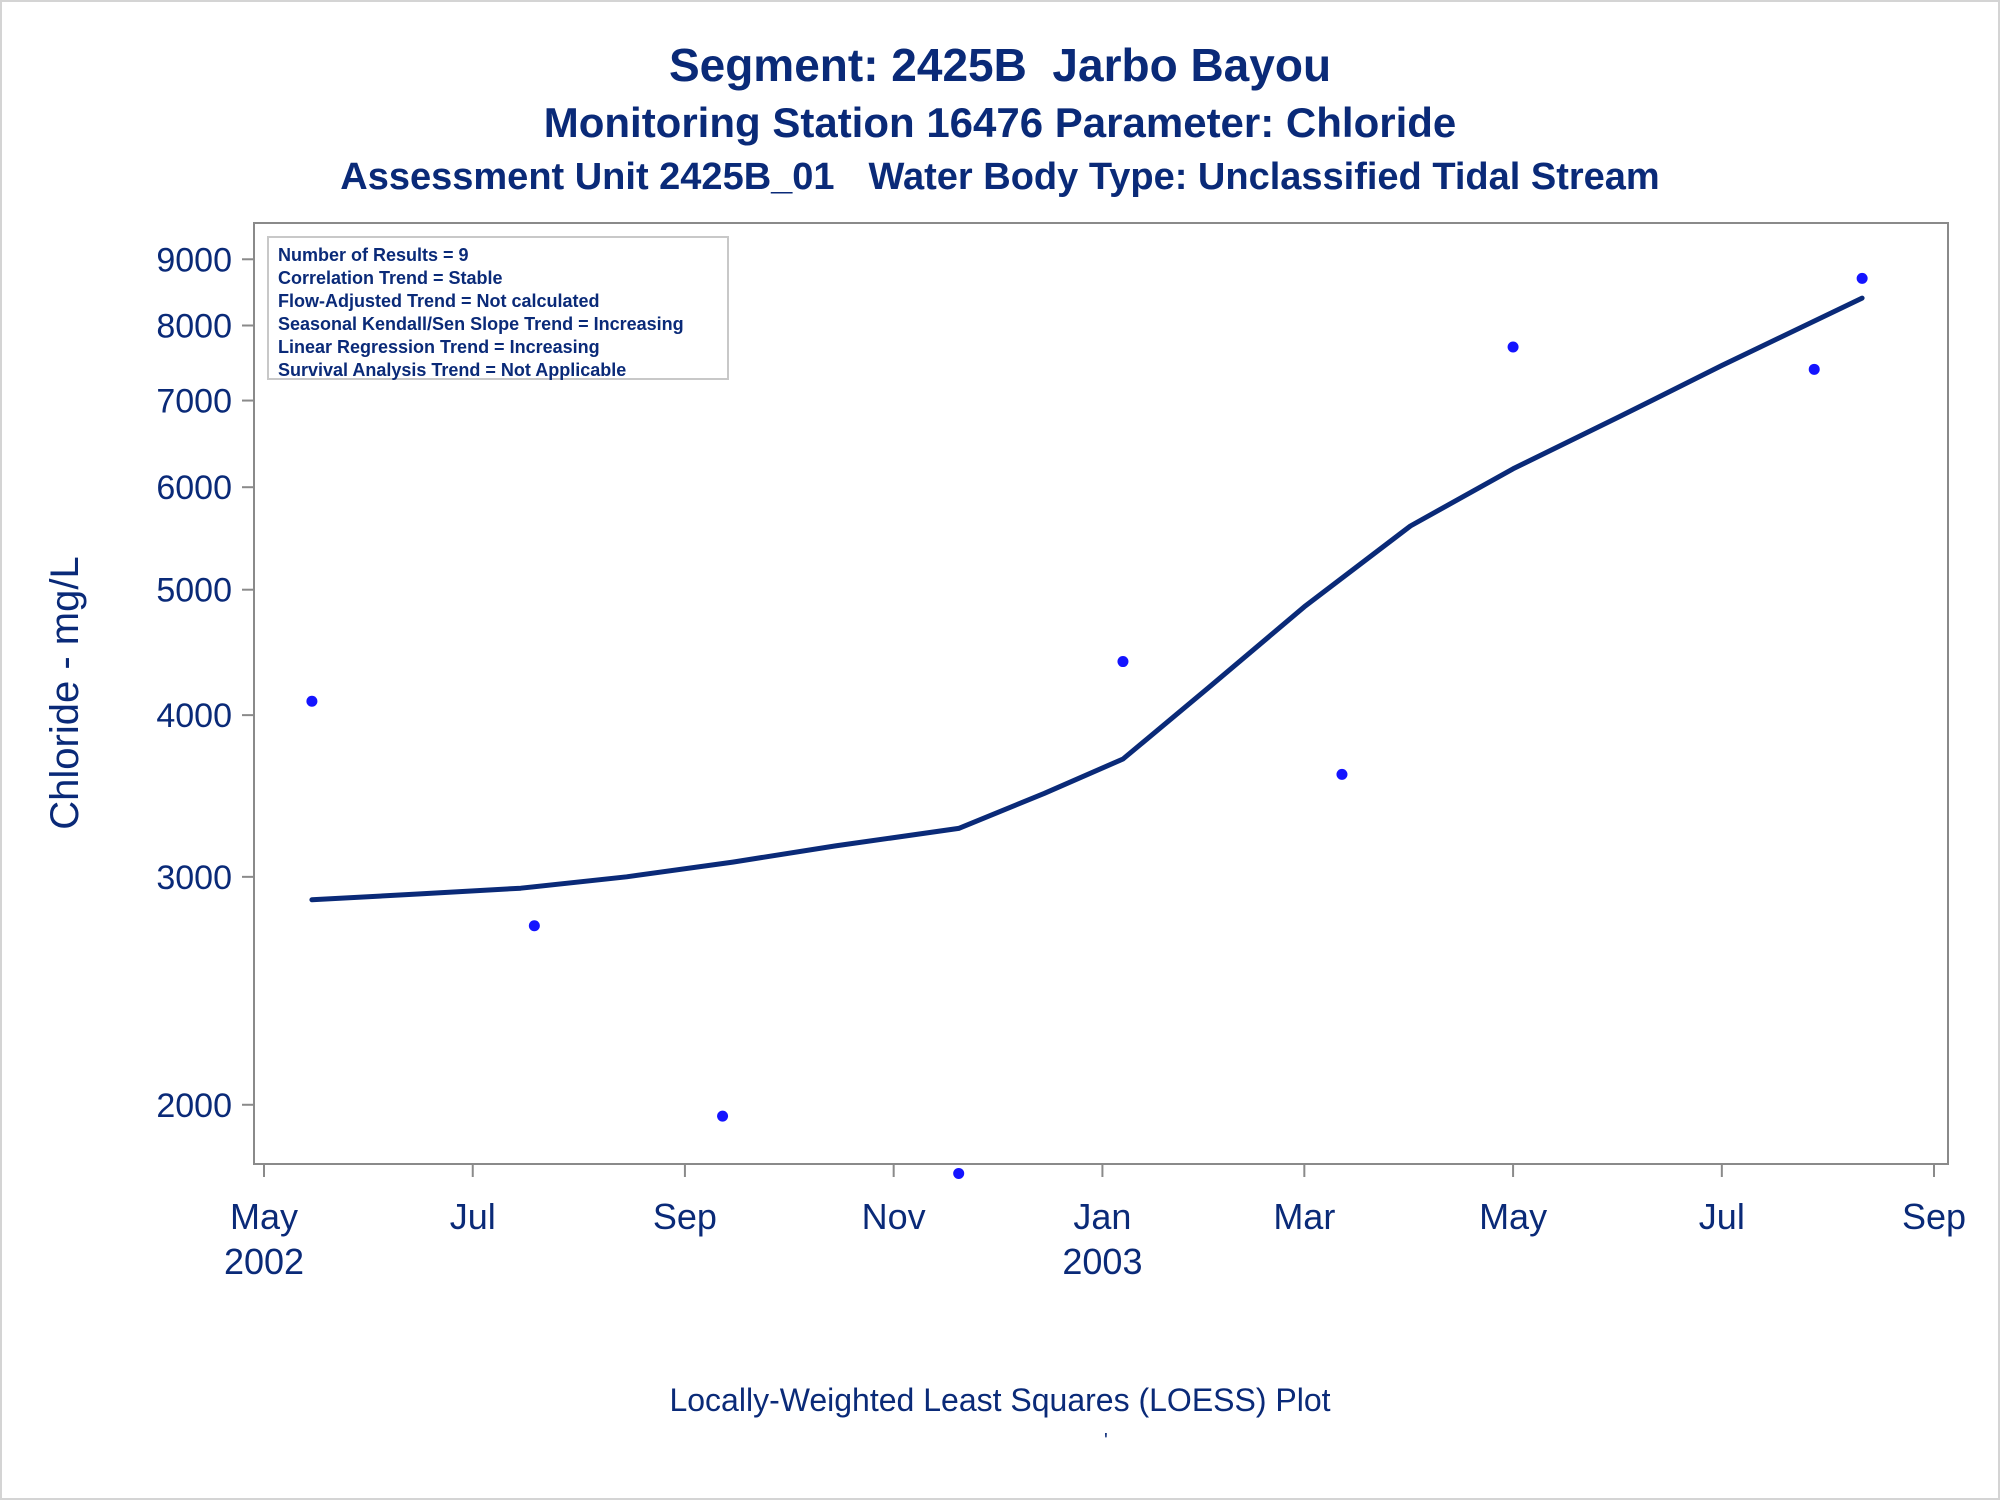 The image size is (2000, 1500). What do you see at coordinates (194, 488) in the screenshot?
I see `y-tick-label: 6000` at bounding box center [194, 488].